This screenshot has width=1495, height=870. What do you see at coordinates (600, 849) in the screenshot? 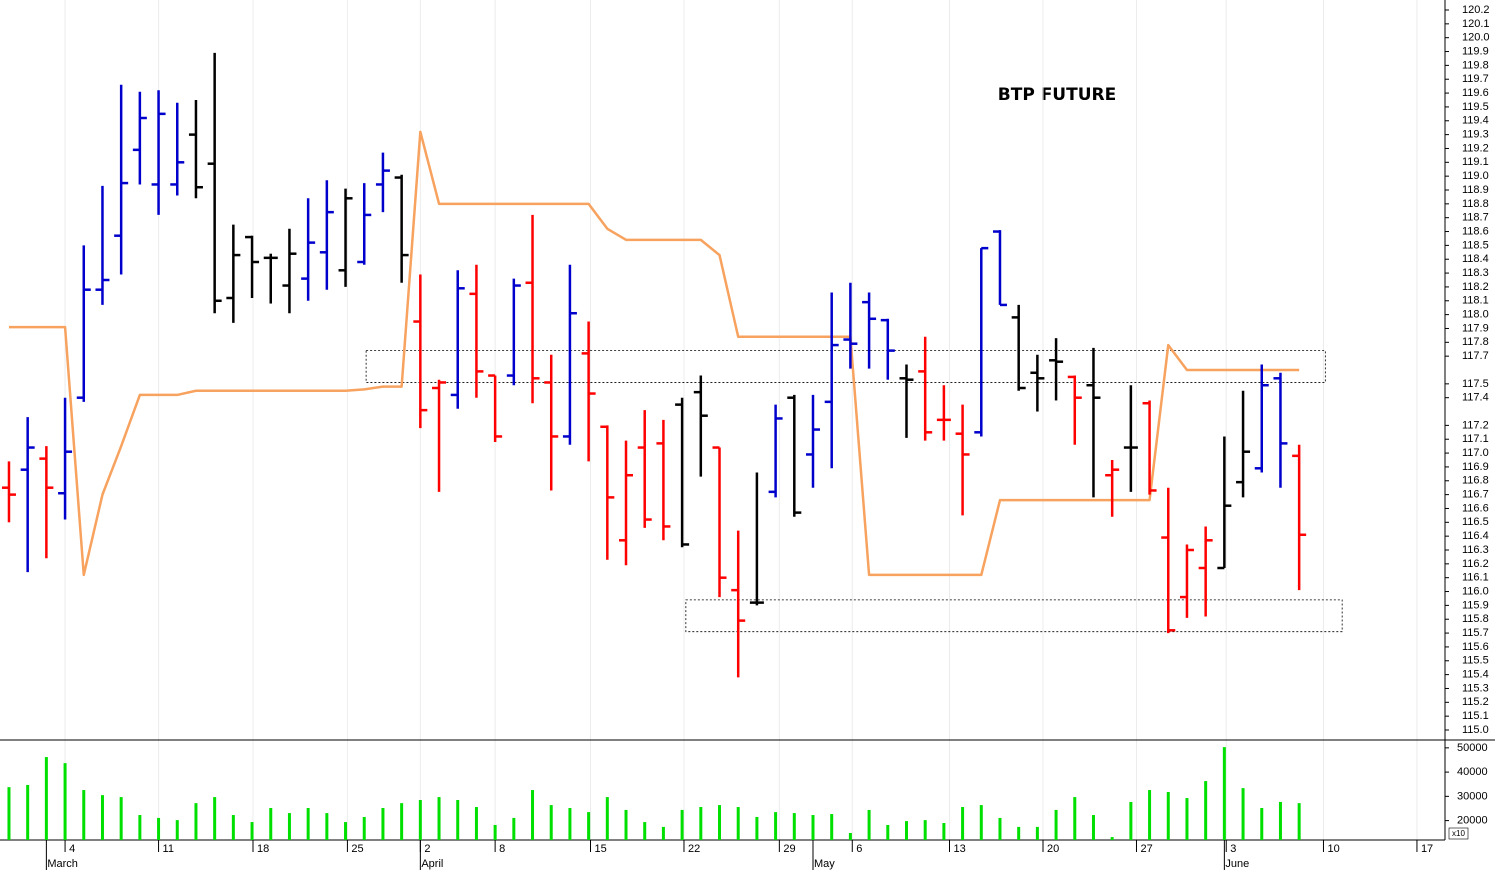
I see `x-tick-label: 15` at bounding box center [600, 849].